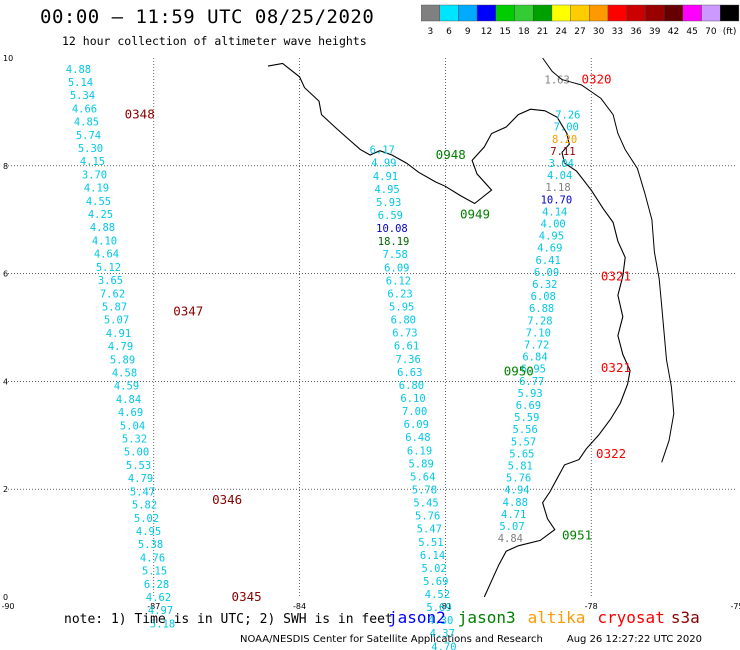 The height and width of the screenshot is (650, 740). Describe the element at coordinates (685, 617) in the screenshot. I see `legend-s3a: s3a` at that location.